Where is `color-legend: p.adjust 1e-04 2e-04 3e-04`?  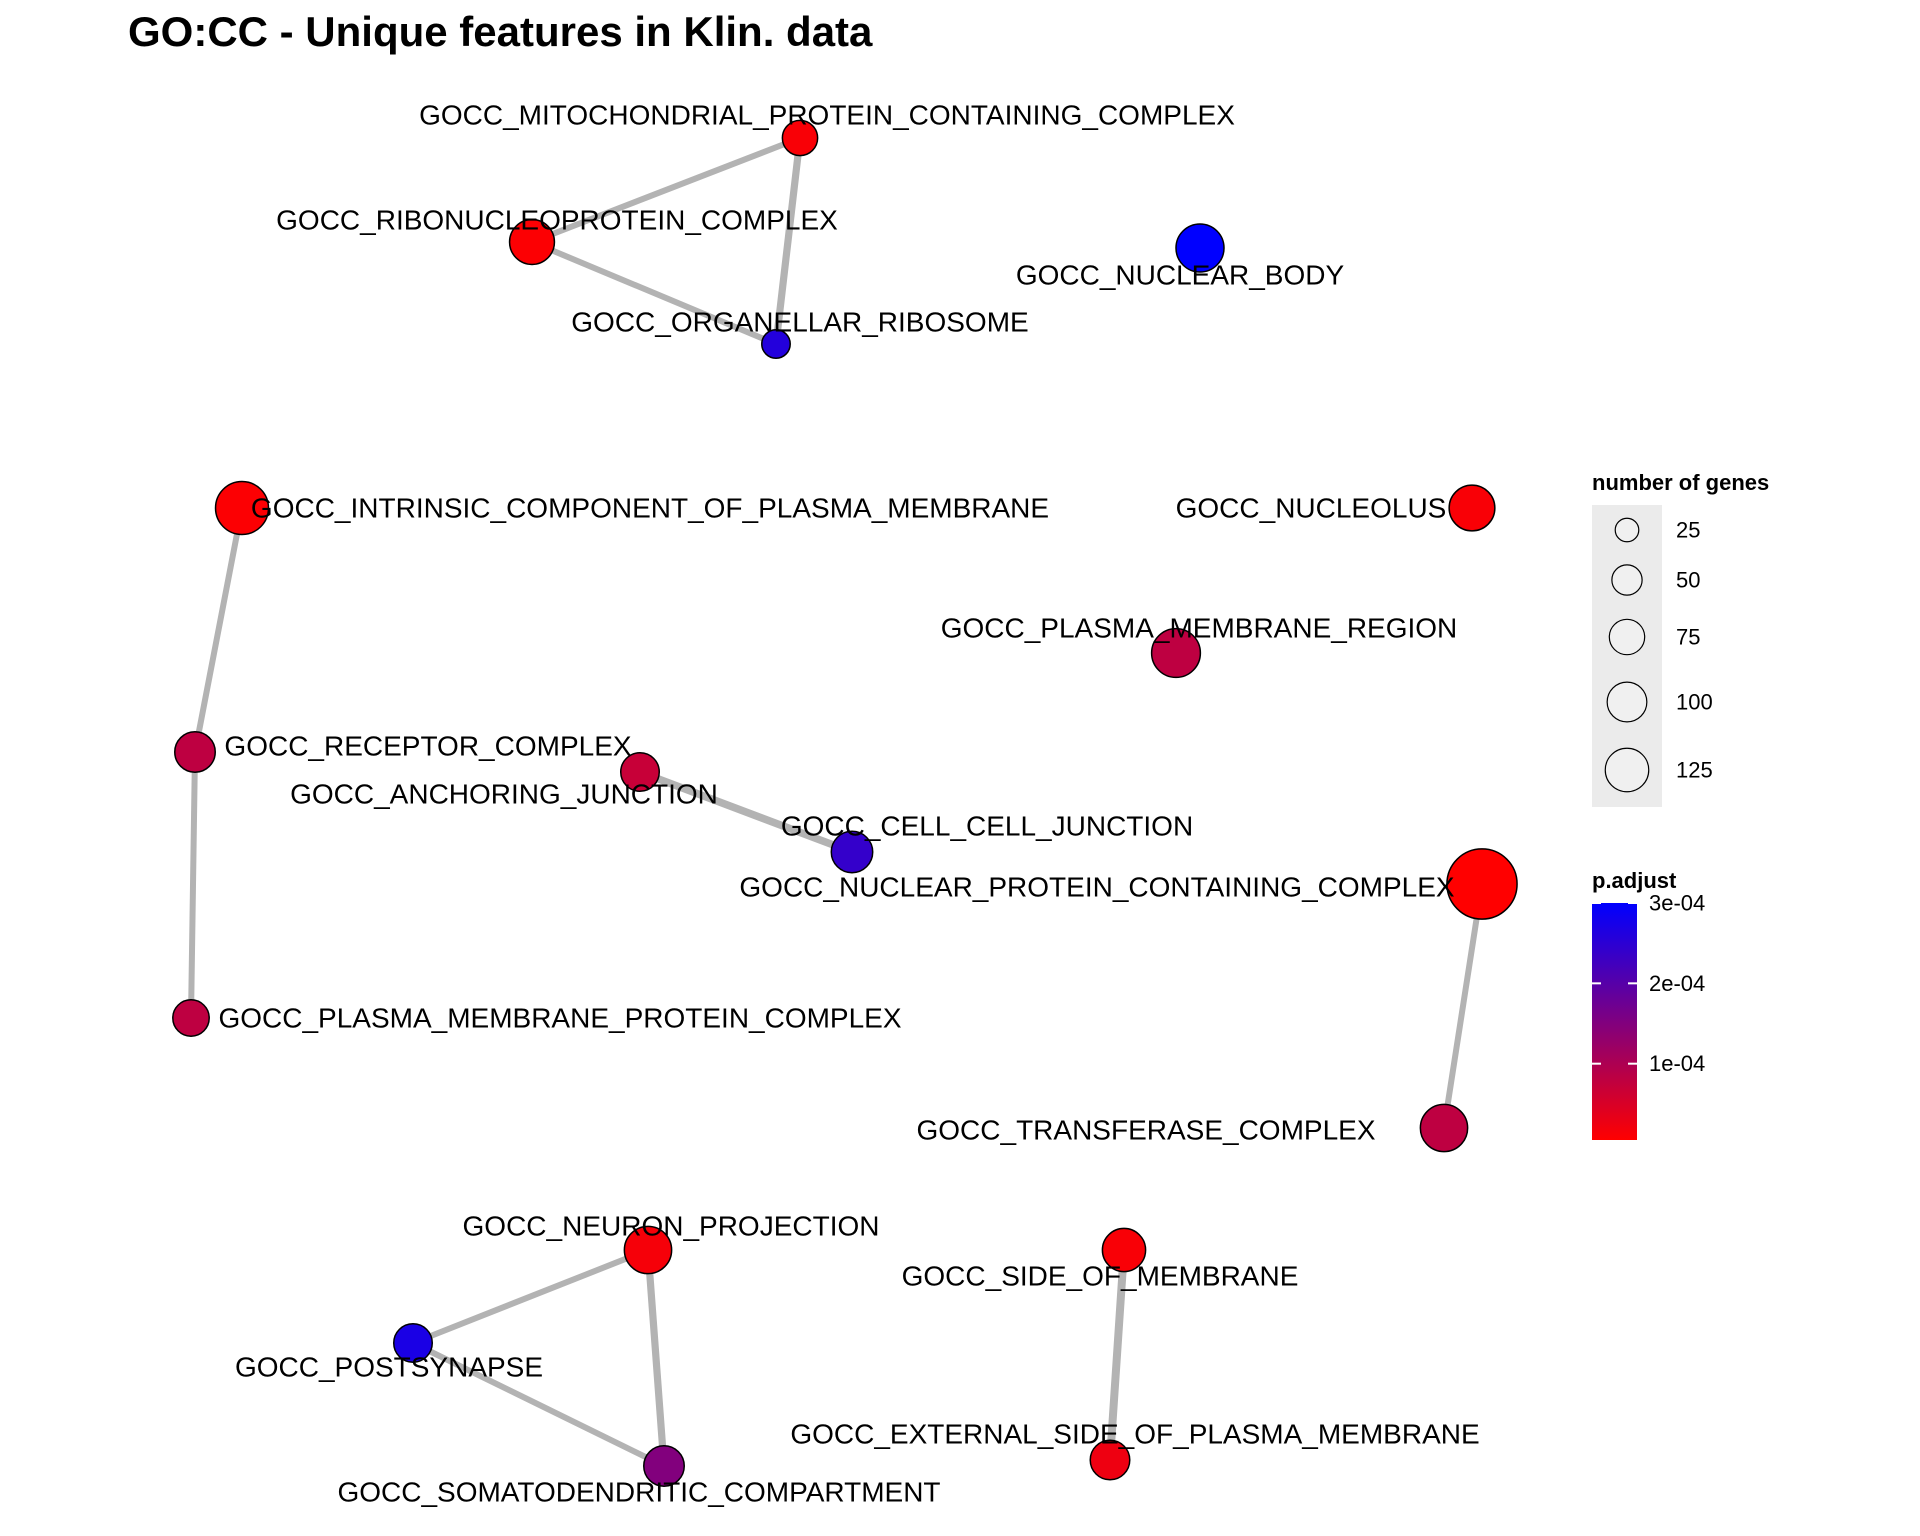
color-legend: p.adjust 1e-04 2e-04 3e-04 is located at coordinates (1648, 1004).